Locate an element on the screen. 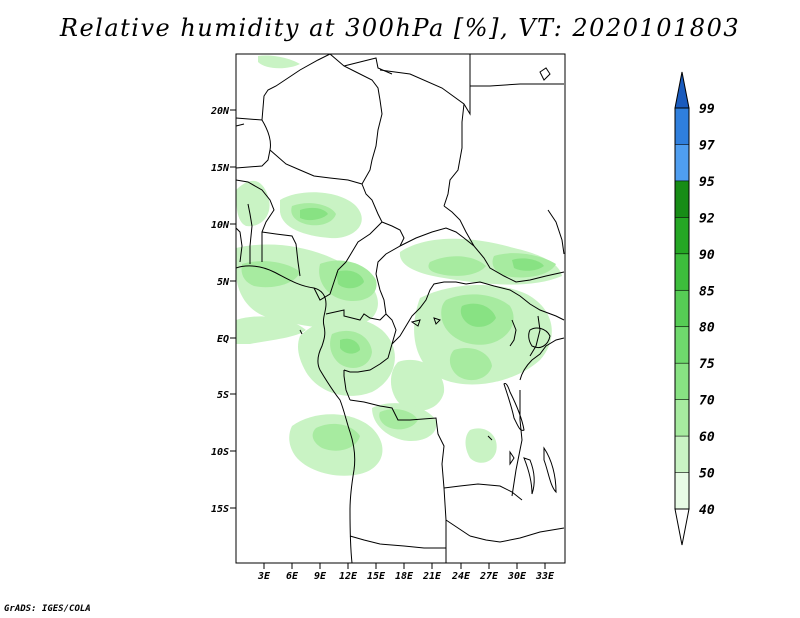 The image size is (800, 618). lat-label: 10S is located at coordinates (220, 452).